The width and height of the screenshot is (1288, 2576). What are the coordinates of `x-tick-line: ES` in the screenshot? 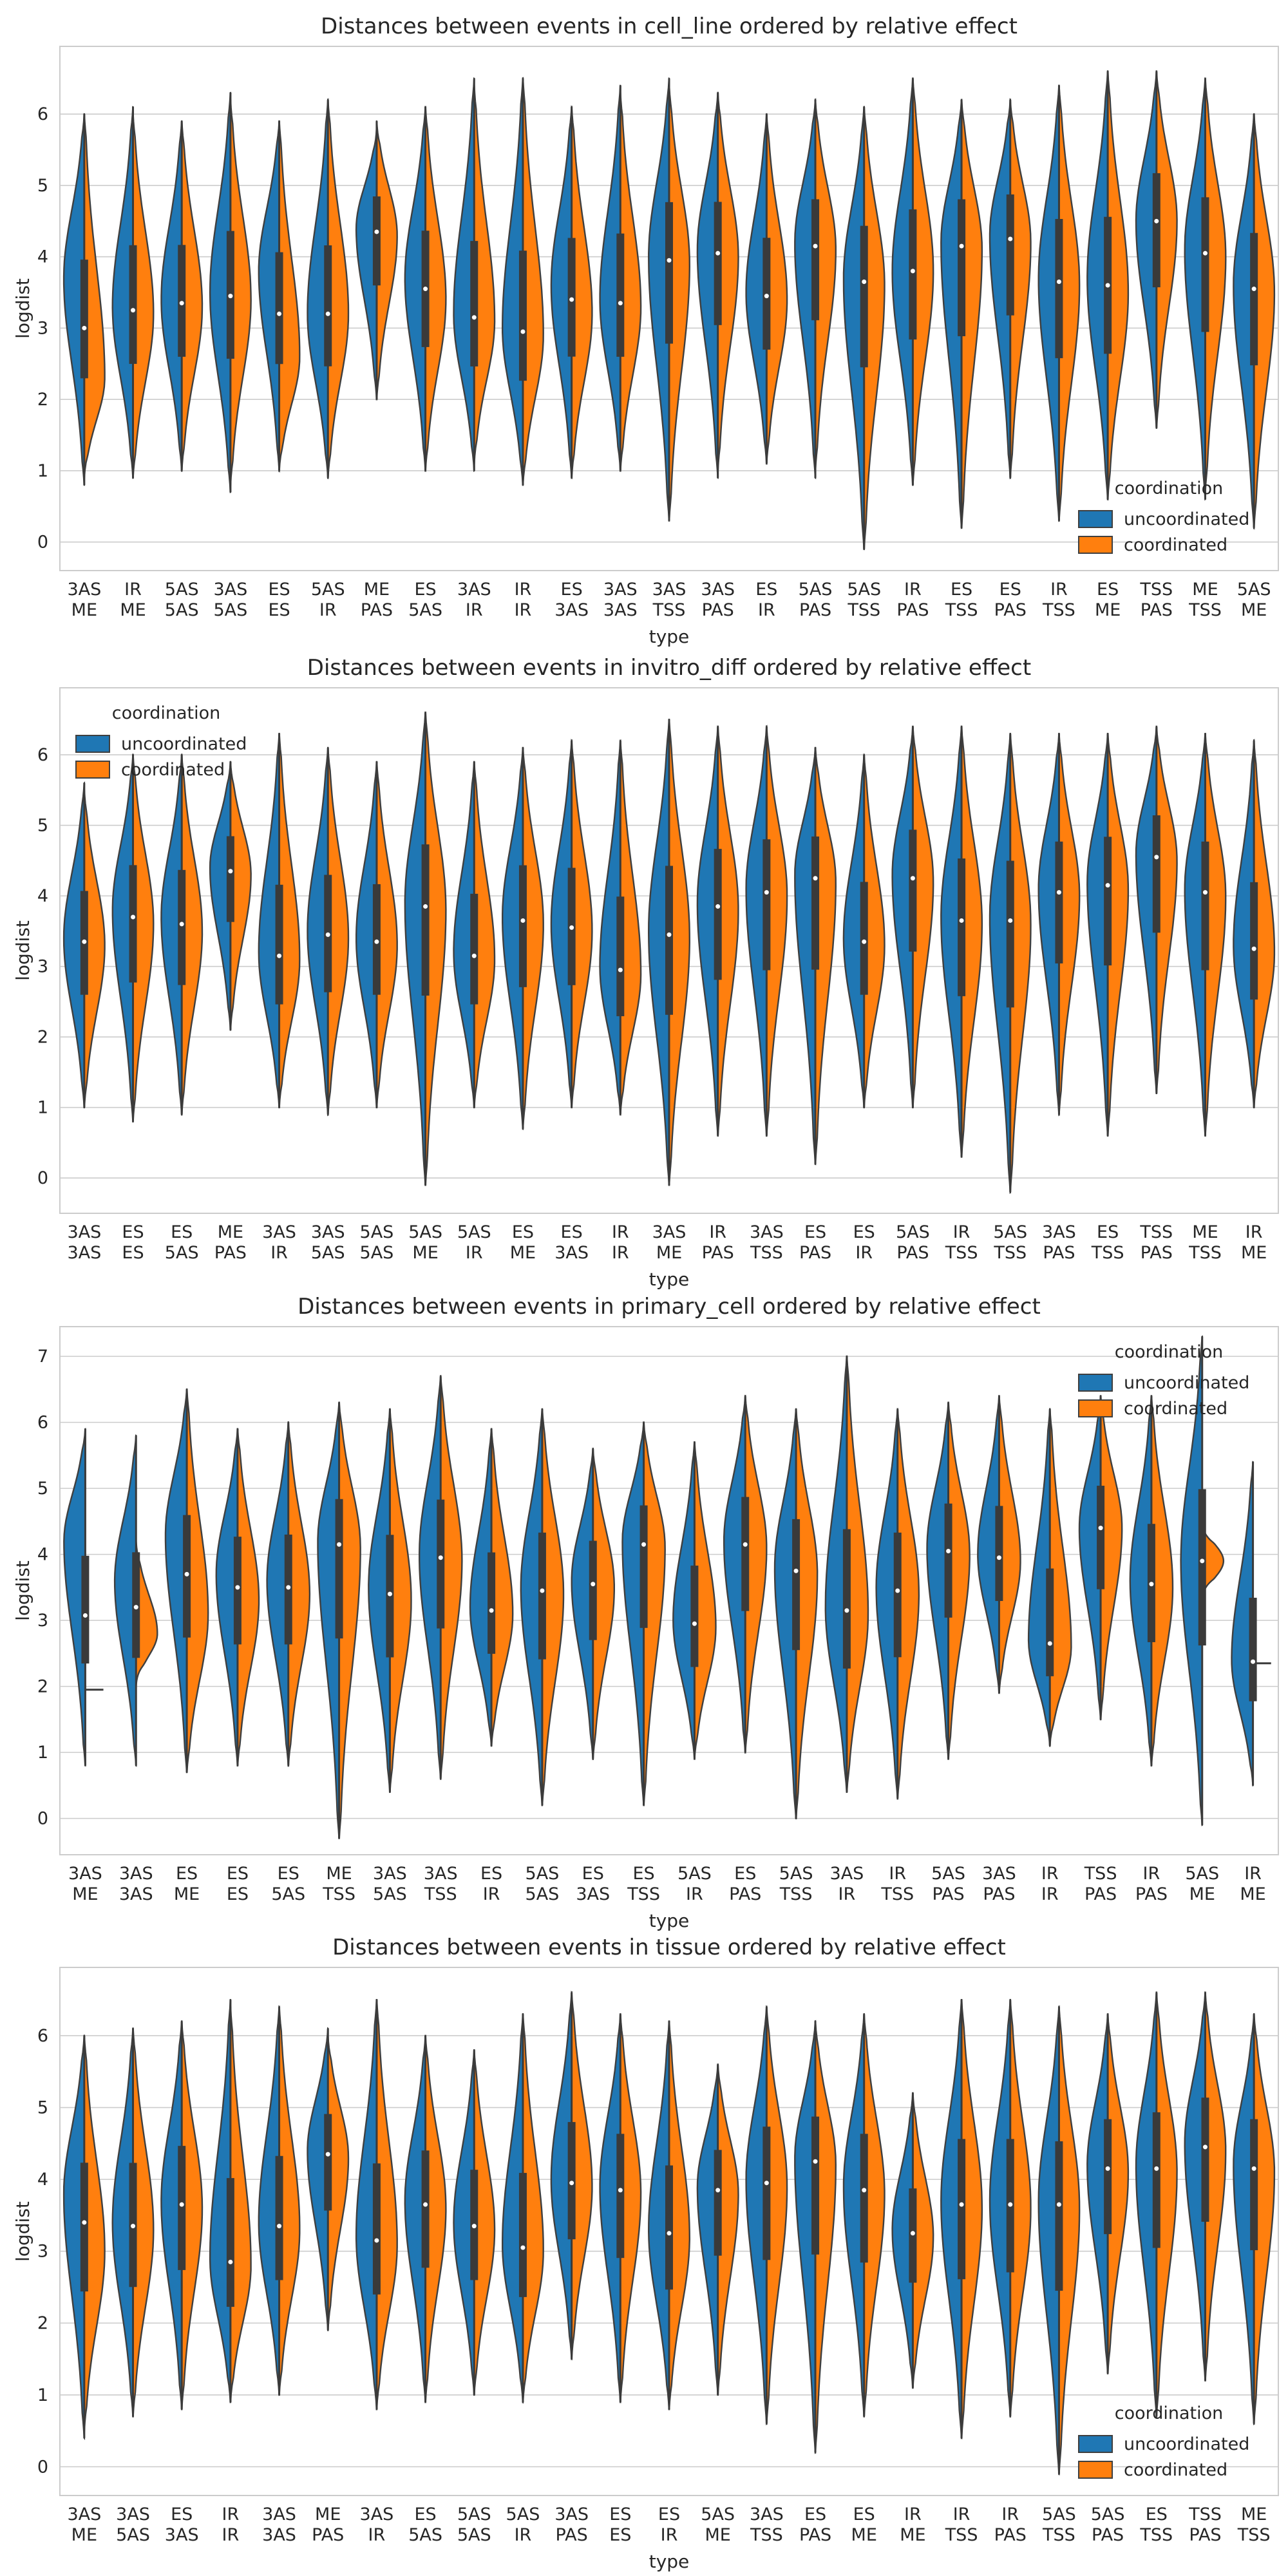 It's located at (745, 1874).